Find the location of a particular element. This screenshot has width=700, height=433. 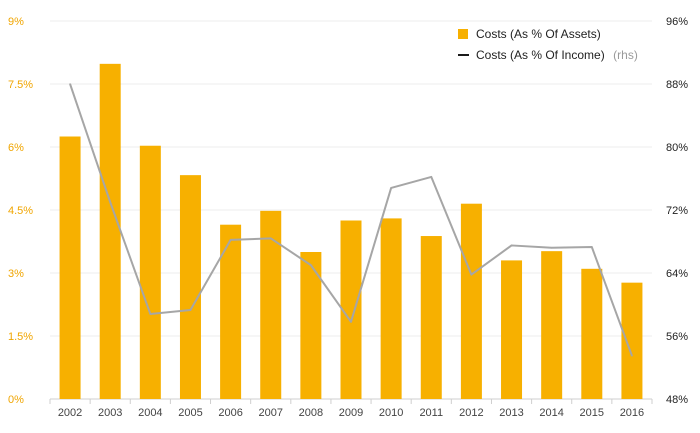

x-tick-label: 2015 is located at coordinates (592, 413).